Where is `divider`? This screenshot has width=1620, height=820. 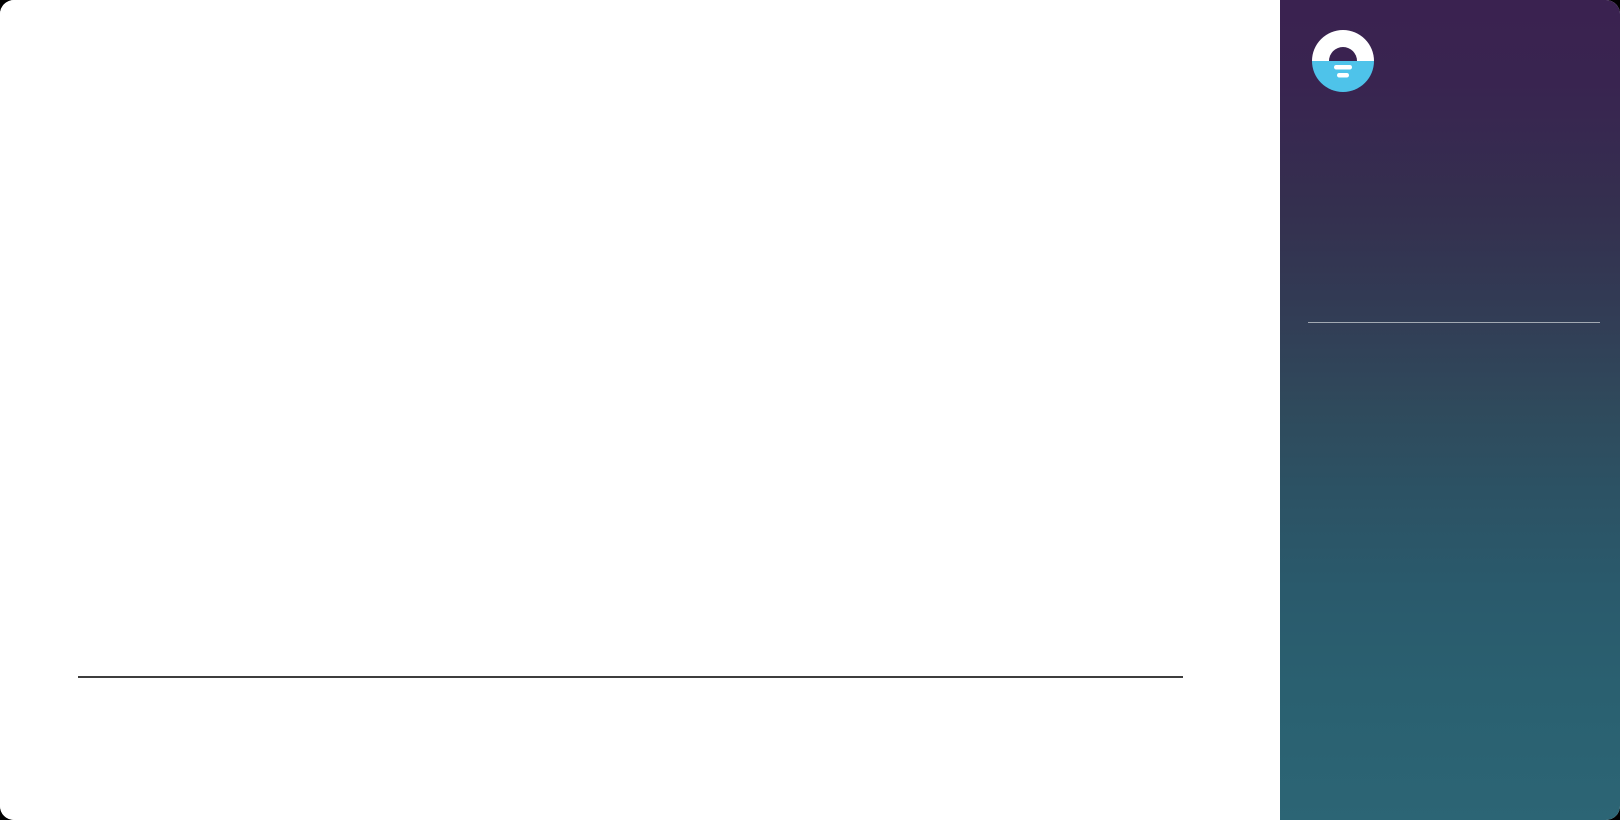 divider is located at coordinates (1454, 322).